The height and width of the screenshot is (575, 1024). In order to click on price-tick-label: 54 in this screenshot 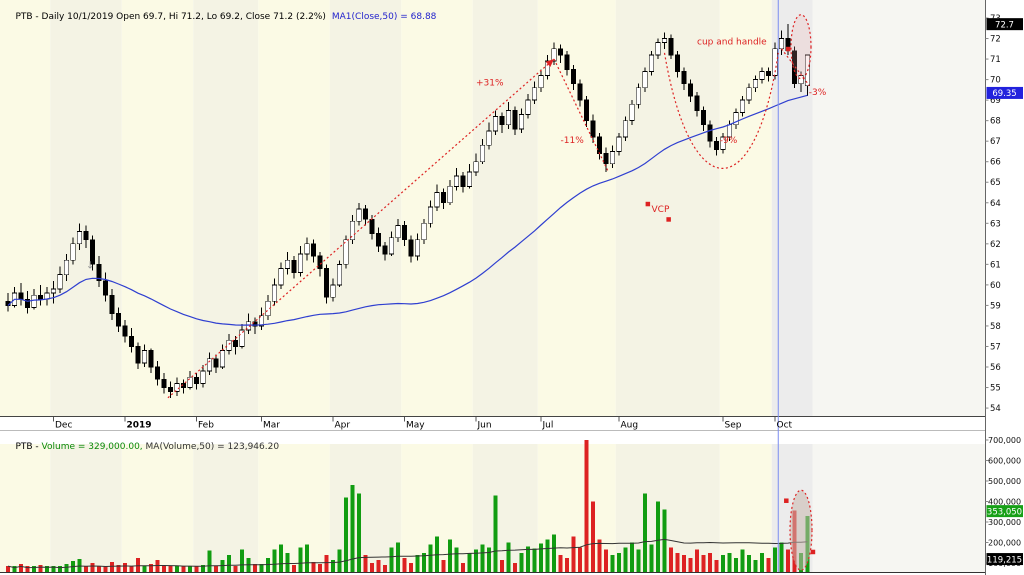, I will do `click(995, 409)`.